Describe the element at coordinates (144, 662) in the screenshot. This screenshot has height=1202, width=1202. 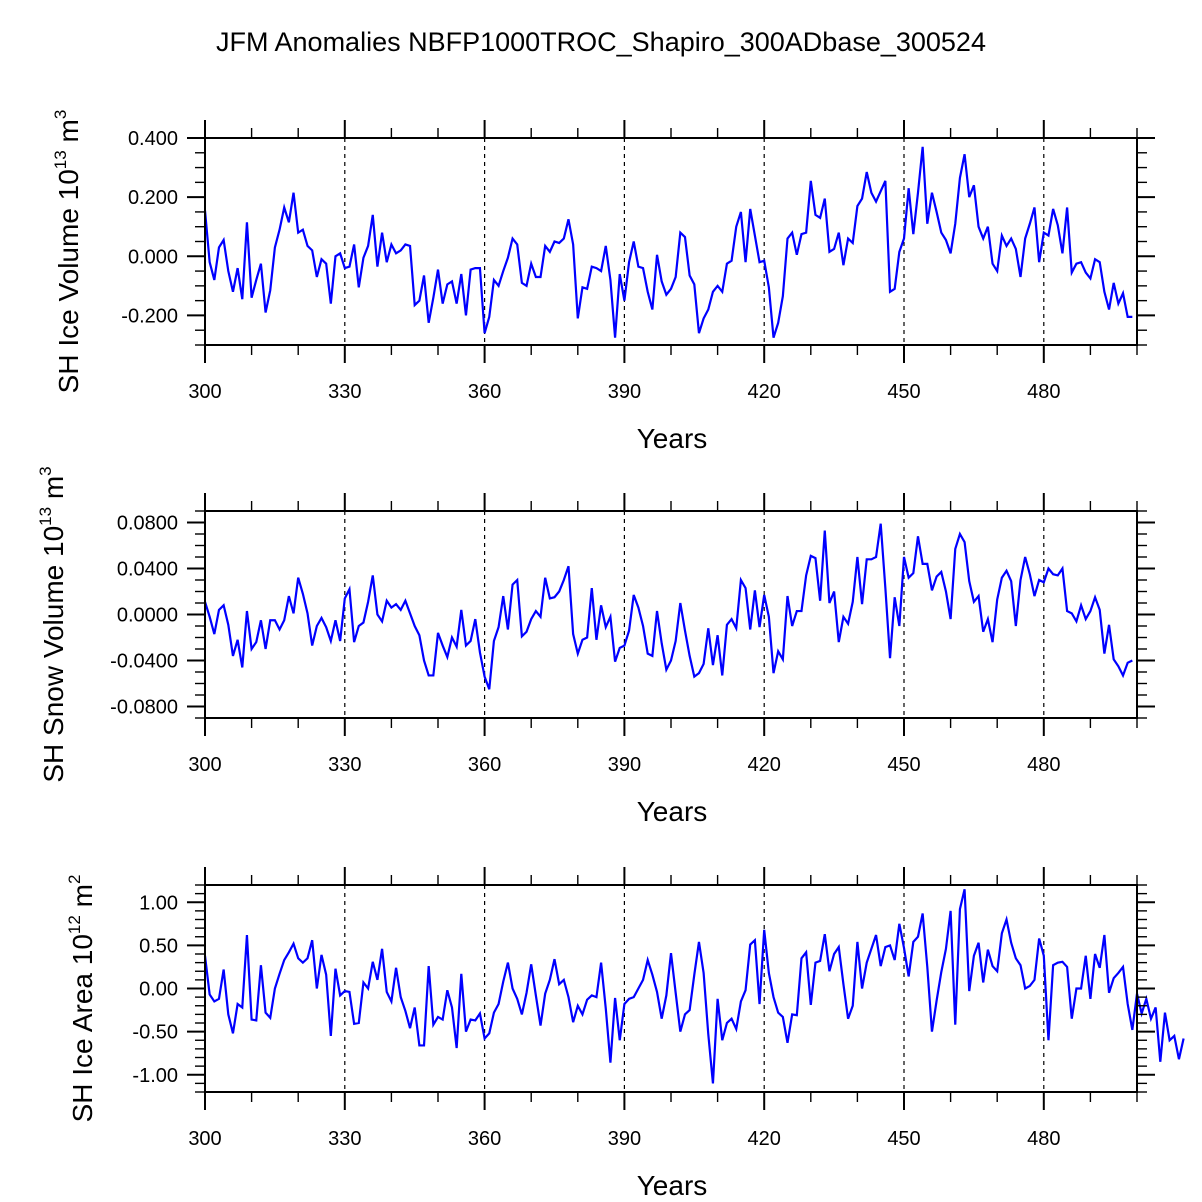
I see `y-tick-label: -0.0400` at that location.